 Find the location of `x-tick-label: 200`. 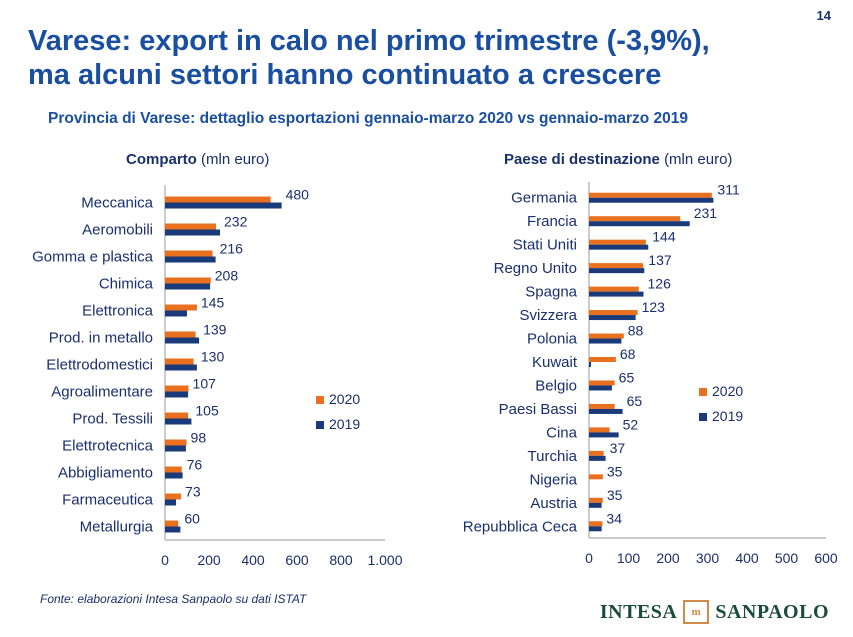

x-tick-label: 200 is located at coordinates (209, 560).